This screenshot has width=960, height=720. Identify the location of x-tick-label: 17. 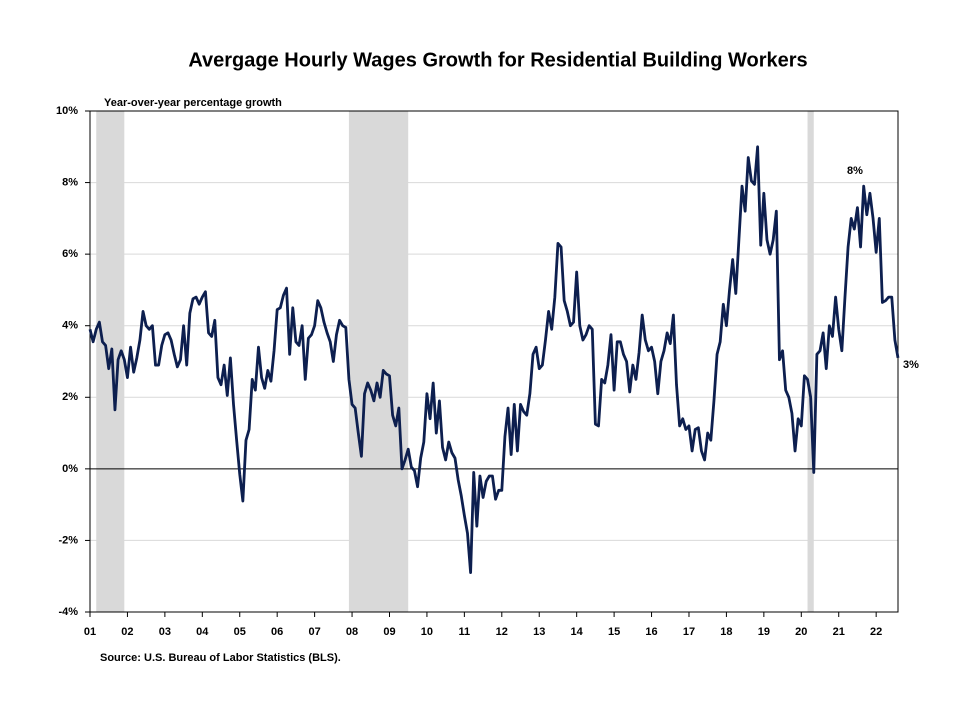
(689, 632).